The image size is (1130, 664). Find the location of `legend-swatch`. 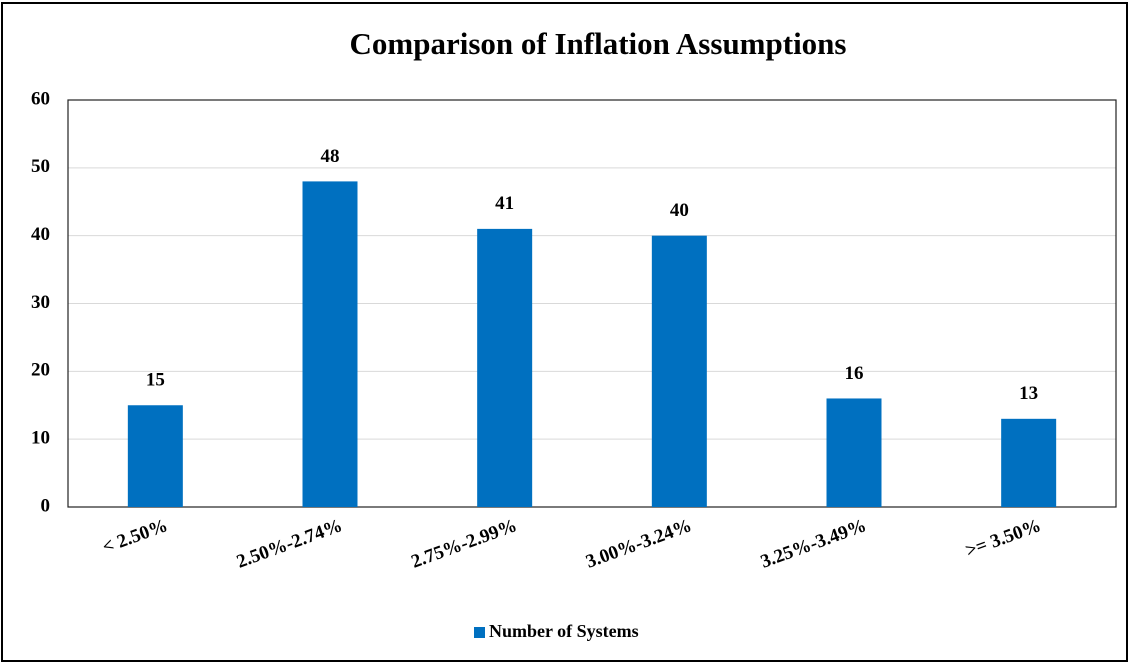

legend-swatch is located at coordinates (479, 632).